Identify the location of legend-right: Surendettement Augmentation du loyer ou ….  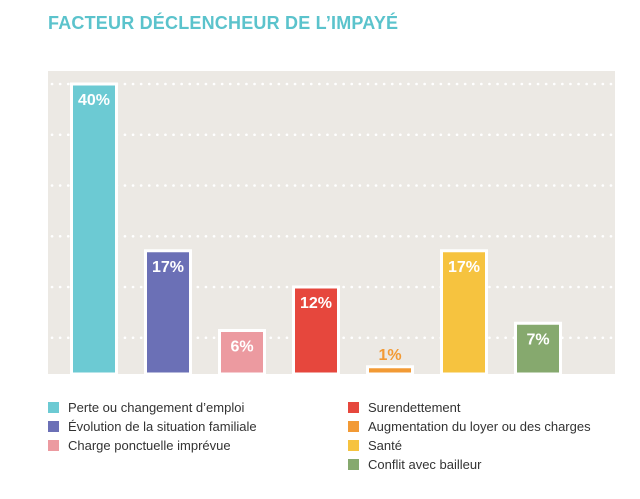
(469, 436).